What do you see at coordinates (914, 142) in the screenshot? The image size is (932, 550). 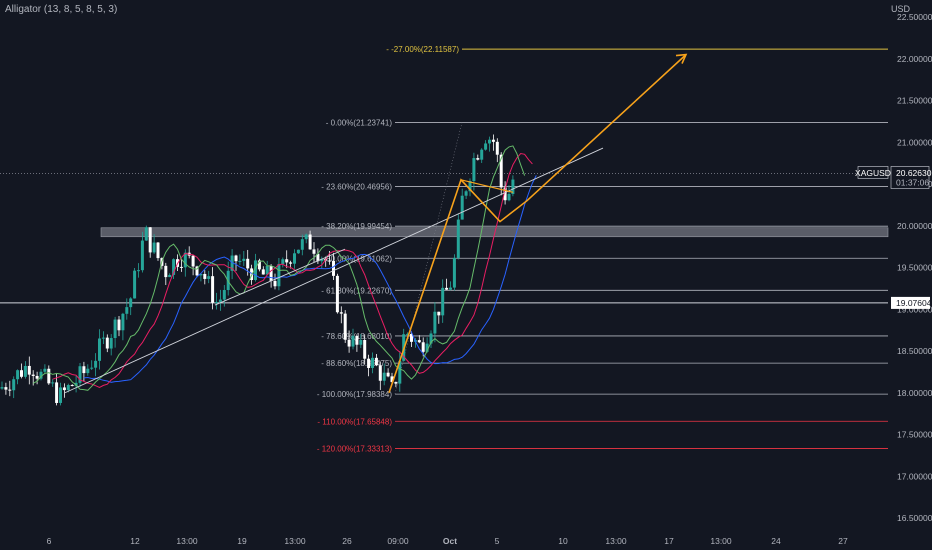 I see `y-tick-label: 21.00000` at bounding box center [914, 142].